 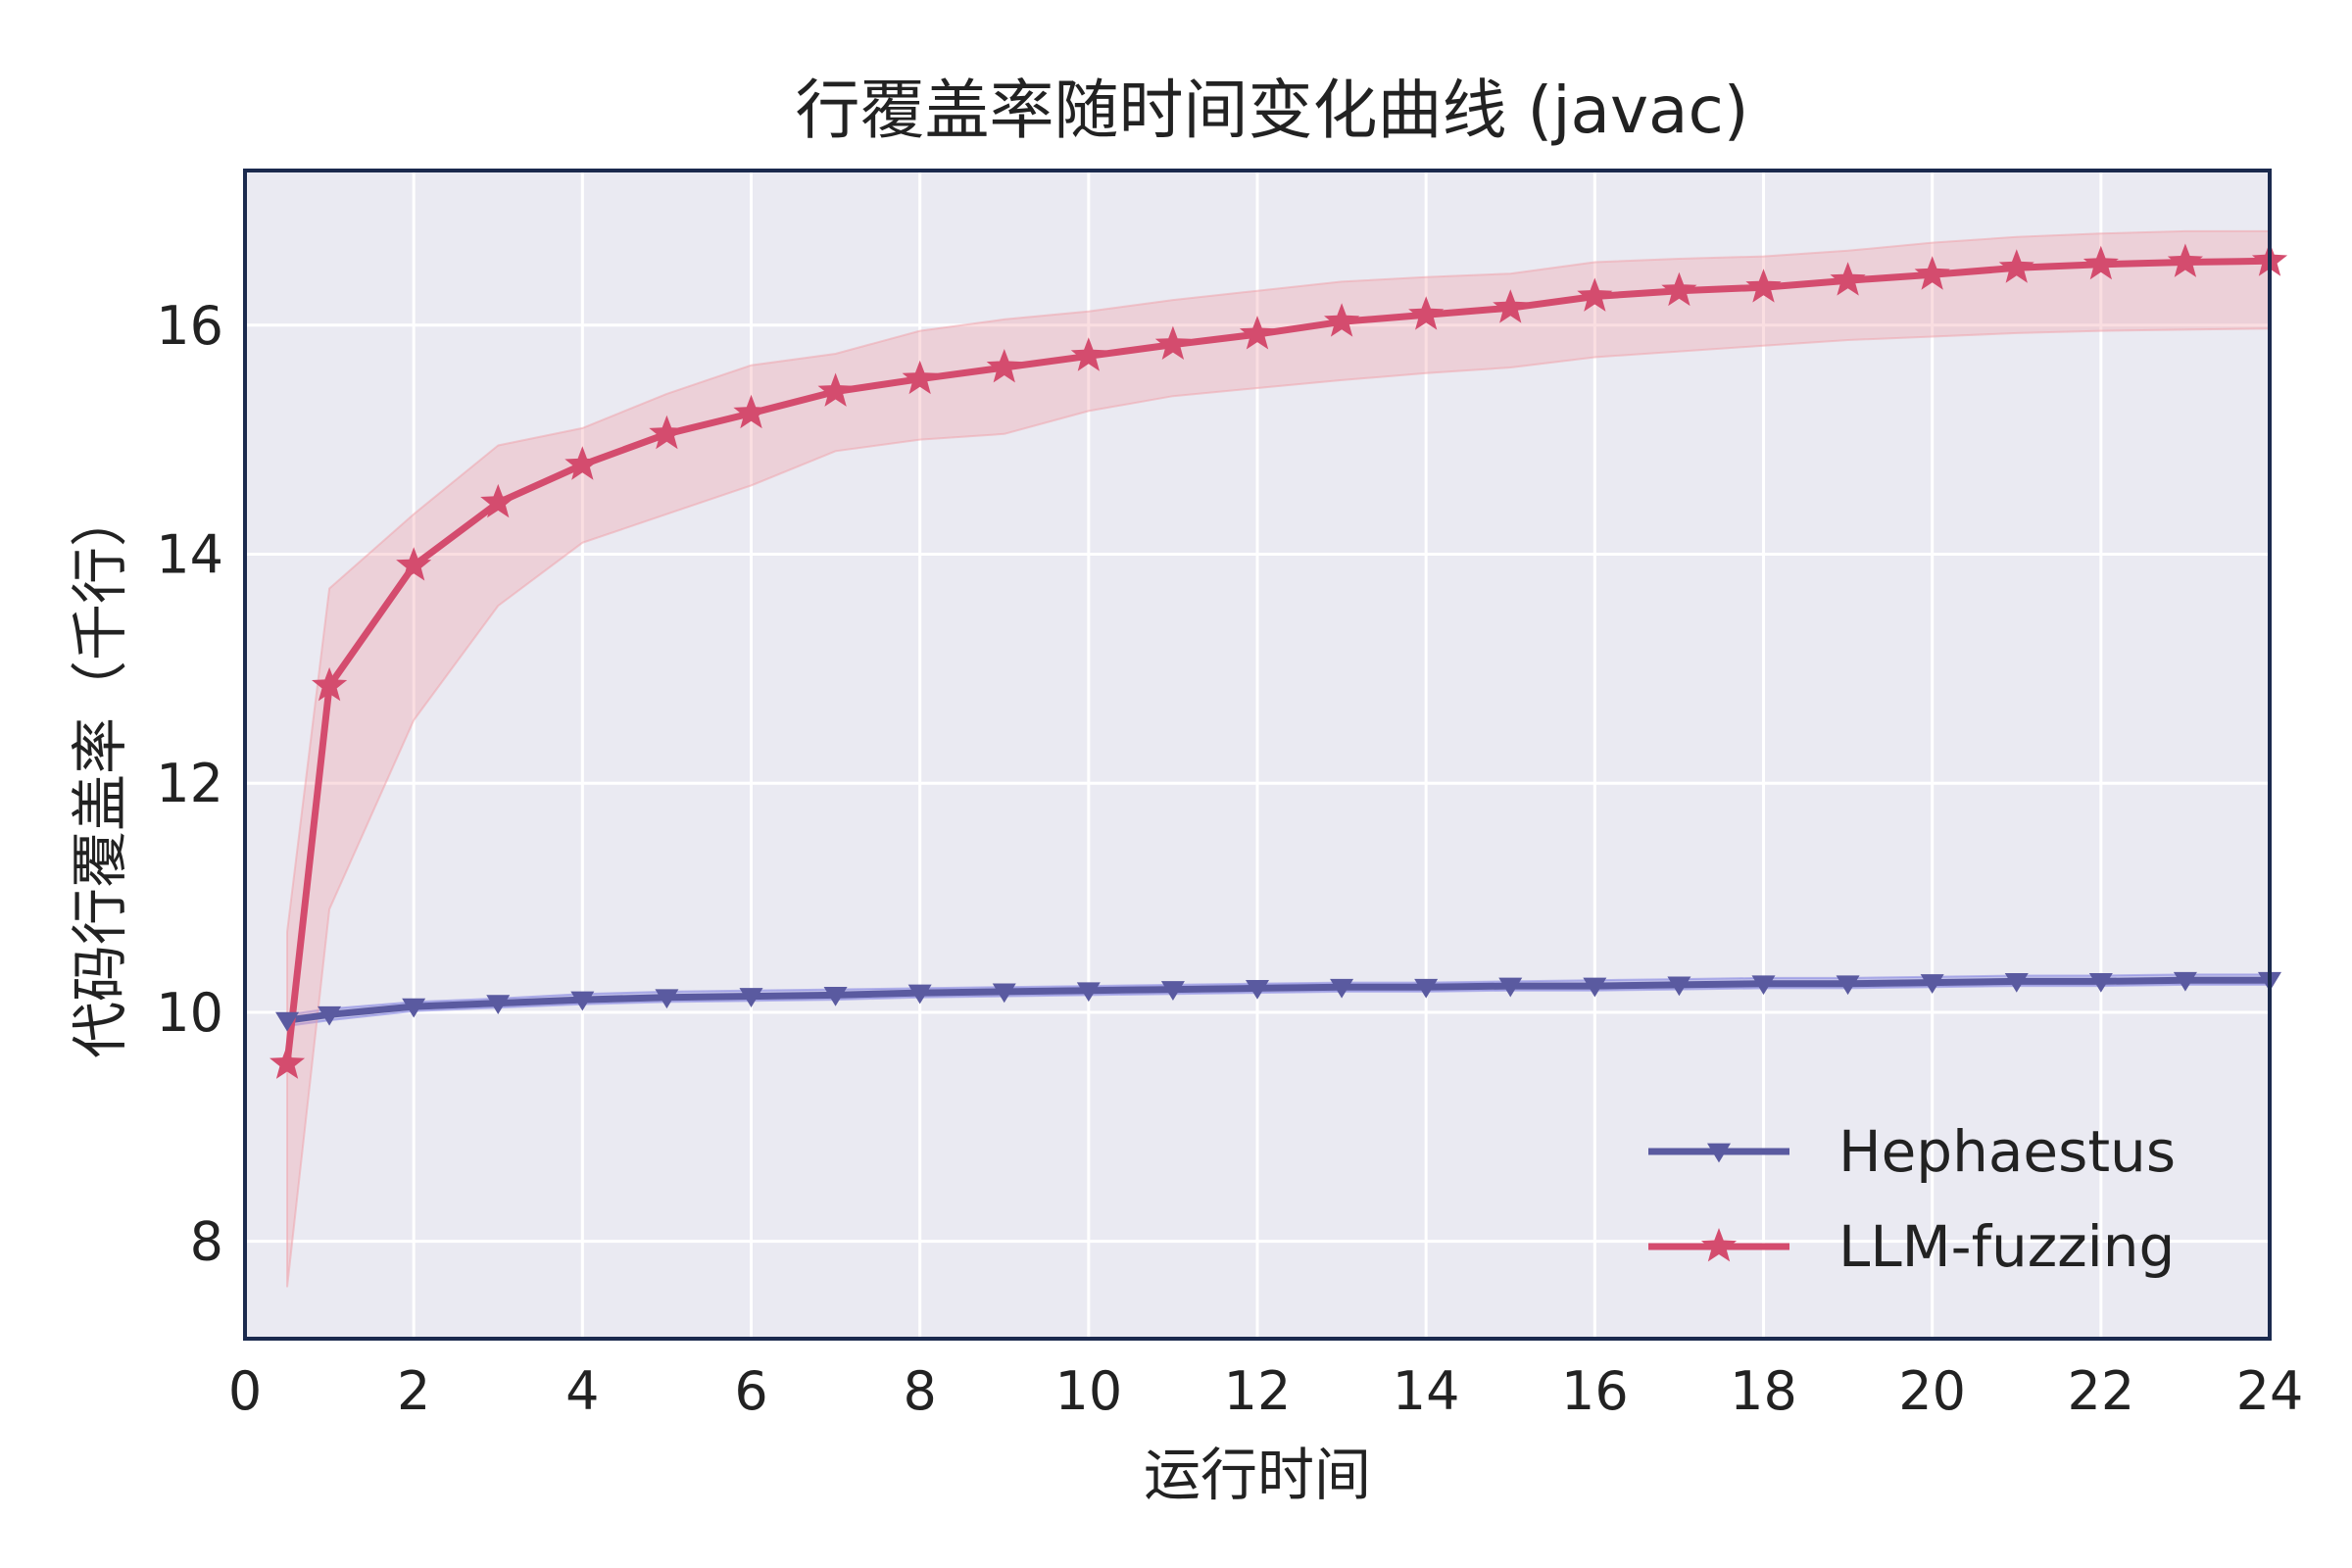 What do you see at coordinates (1258, 1391) in the screenshot?
I see `x-tick-label: 12` at bounding box center [1258, 1391].